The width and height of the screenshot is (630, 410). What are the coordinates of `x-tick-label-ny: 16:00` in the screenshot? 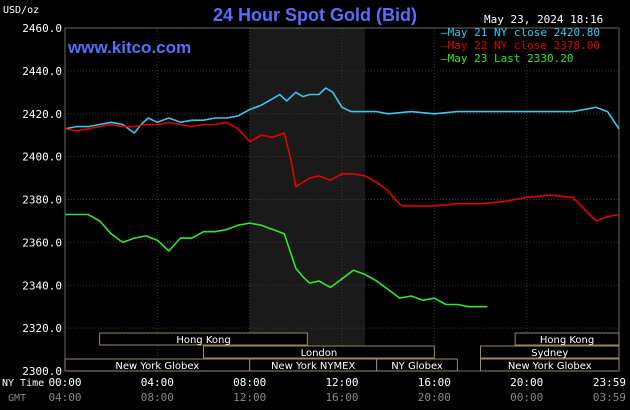 It's located at (434, 382).